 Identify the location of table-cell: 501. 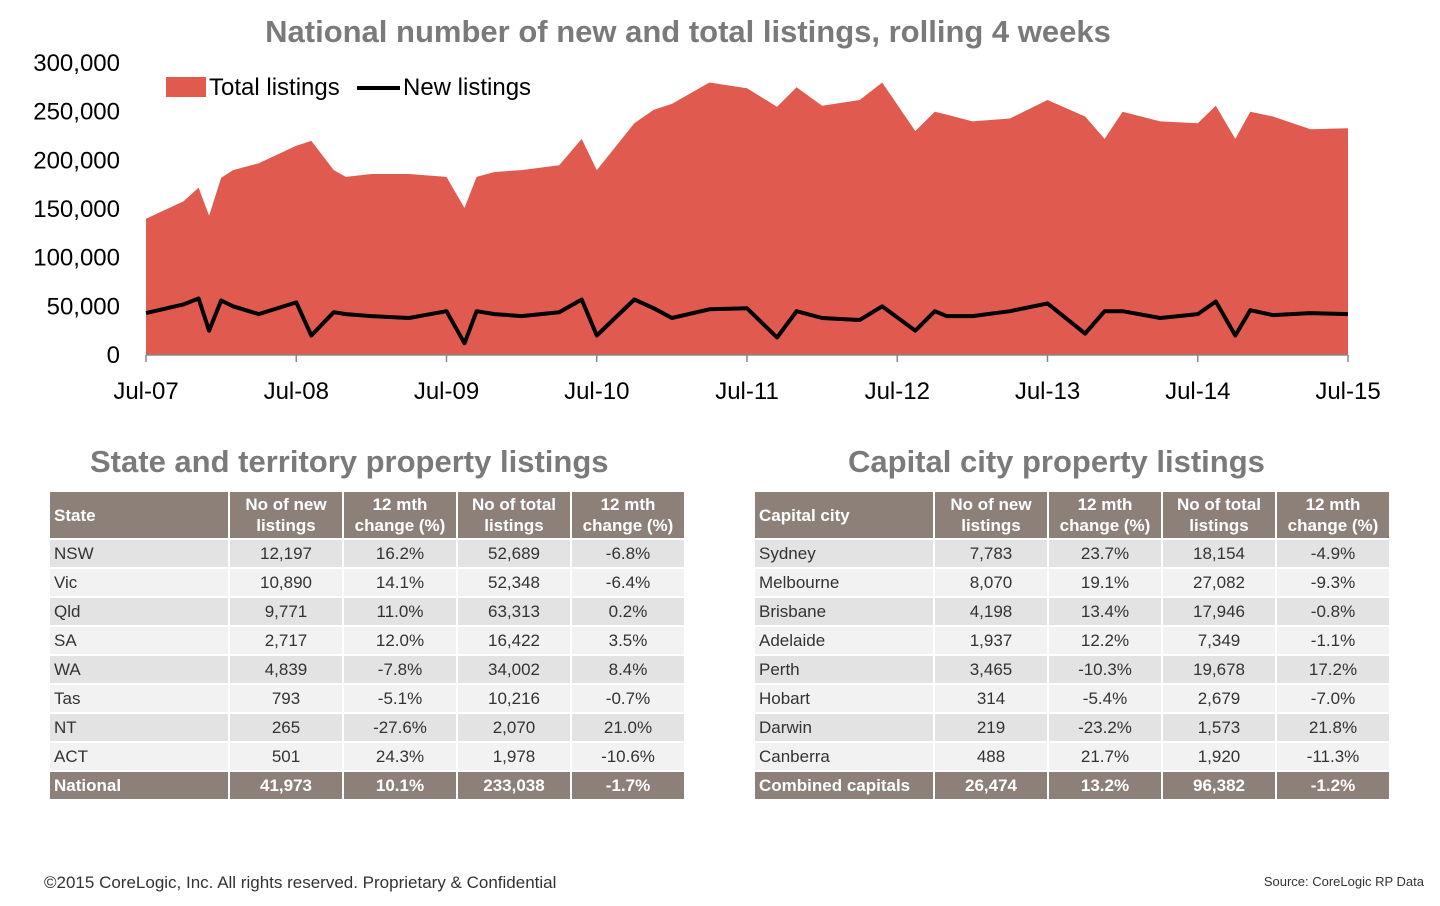
(286, 756).